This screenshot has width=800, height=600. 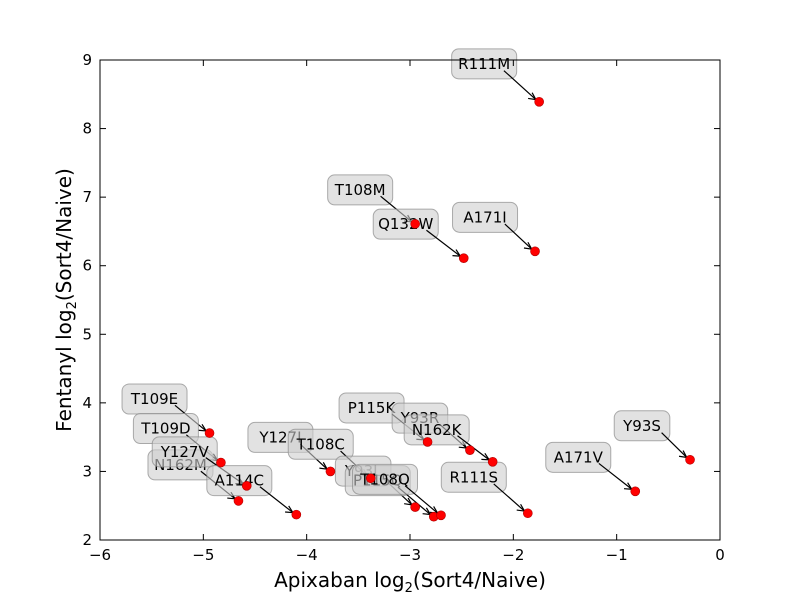 What do you see at coordinates (410, 555) in the screenshot?
I see `x-tick-label: −3` at bounding box center [410, 555].